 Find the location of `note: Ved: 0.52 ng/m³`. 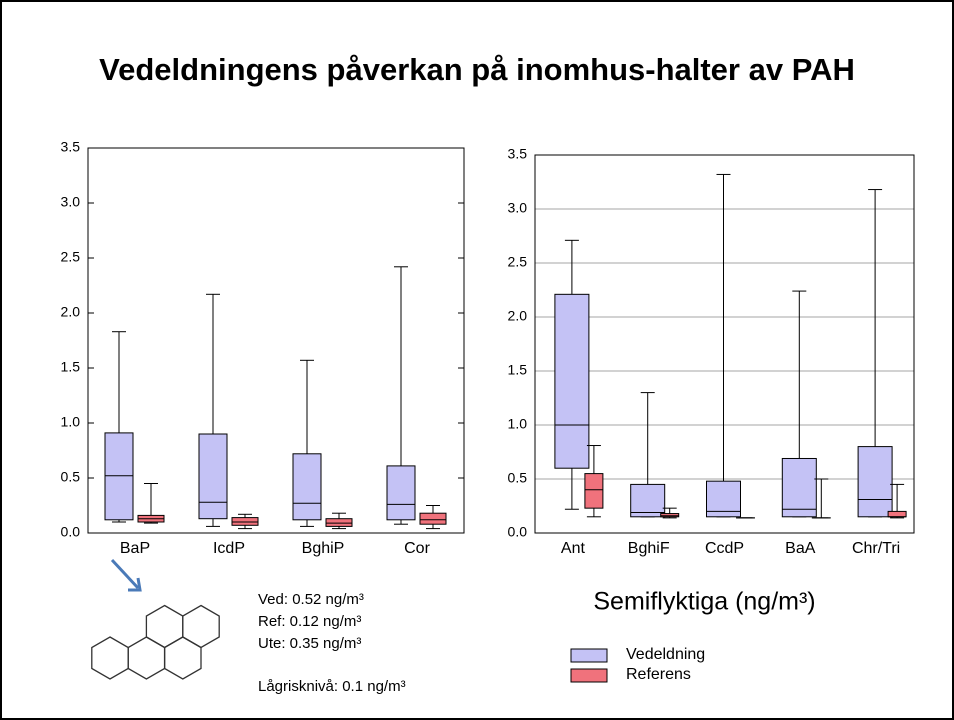

note: Ved: 0.52 ng/m³ is located at coordinates (311, 599).